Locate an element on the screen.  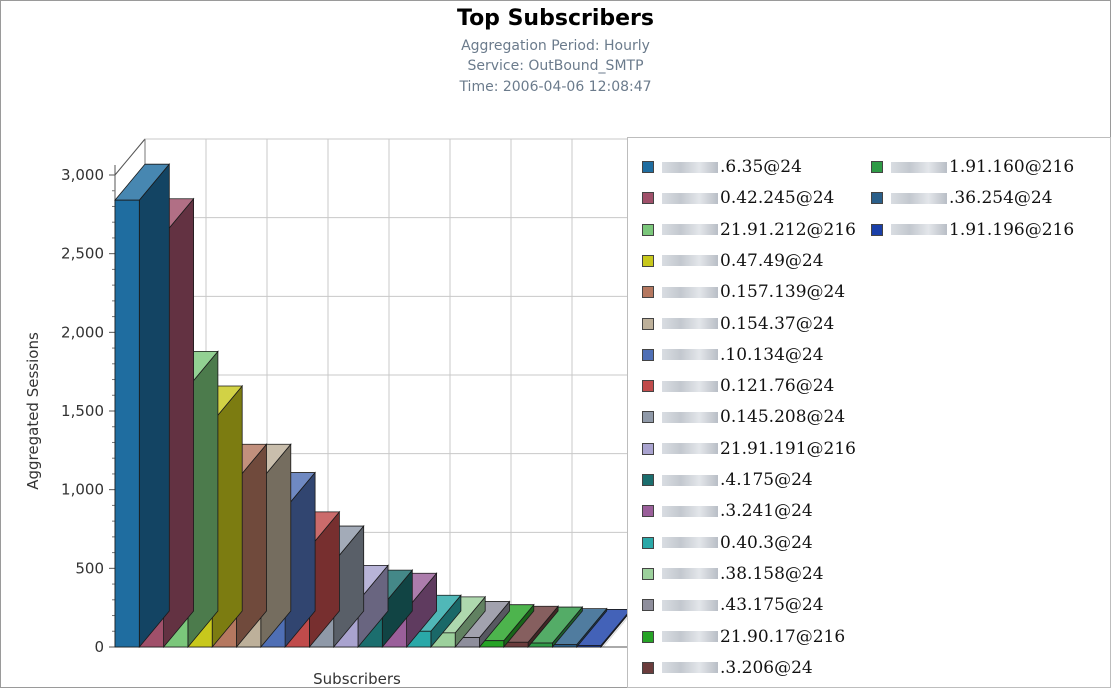
legend-label: .10.134@24 is located at coordinates (772, 354).